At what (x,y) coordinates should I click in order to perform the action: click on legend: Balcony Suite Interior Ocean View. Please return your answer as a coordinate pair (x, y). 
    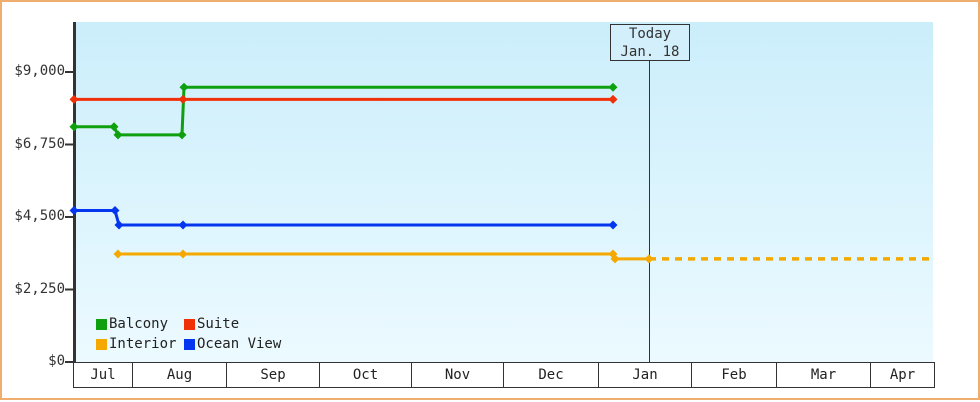
    Looking at the image, I should click on (188, 334).